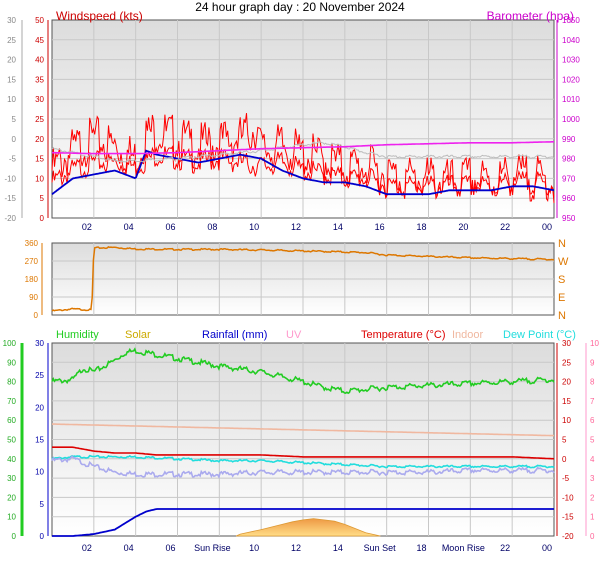  What do you see at coordinates (13, 159) in the screenshot?
I see `outer-tick-label: -5` at bounding box center [13, 159].